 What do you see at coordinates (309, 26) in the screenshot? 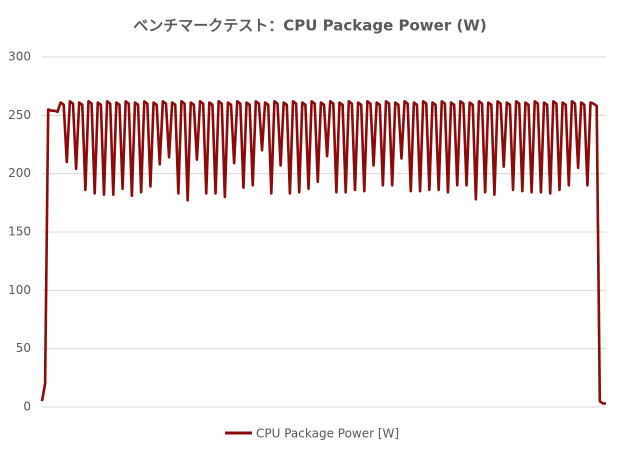
I see `chart-title: ベンチマークテスト：CPU Package Power (W)` at bounding box center [309, 26].